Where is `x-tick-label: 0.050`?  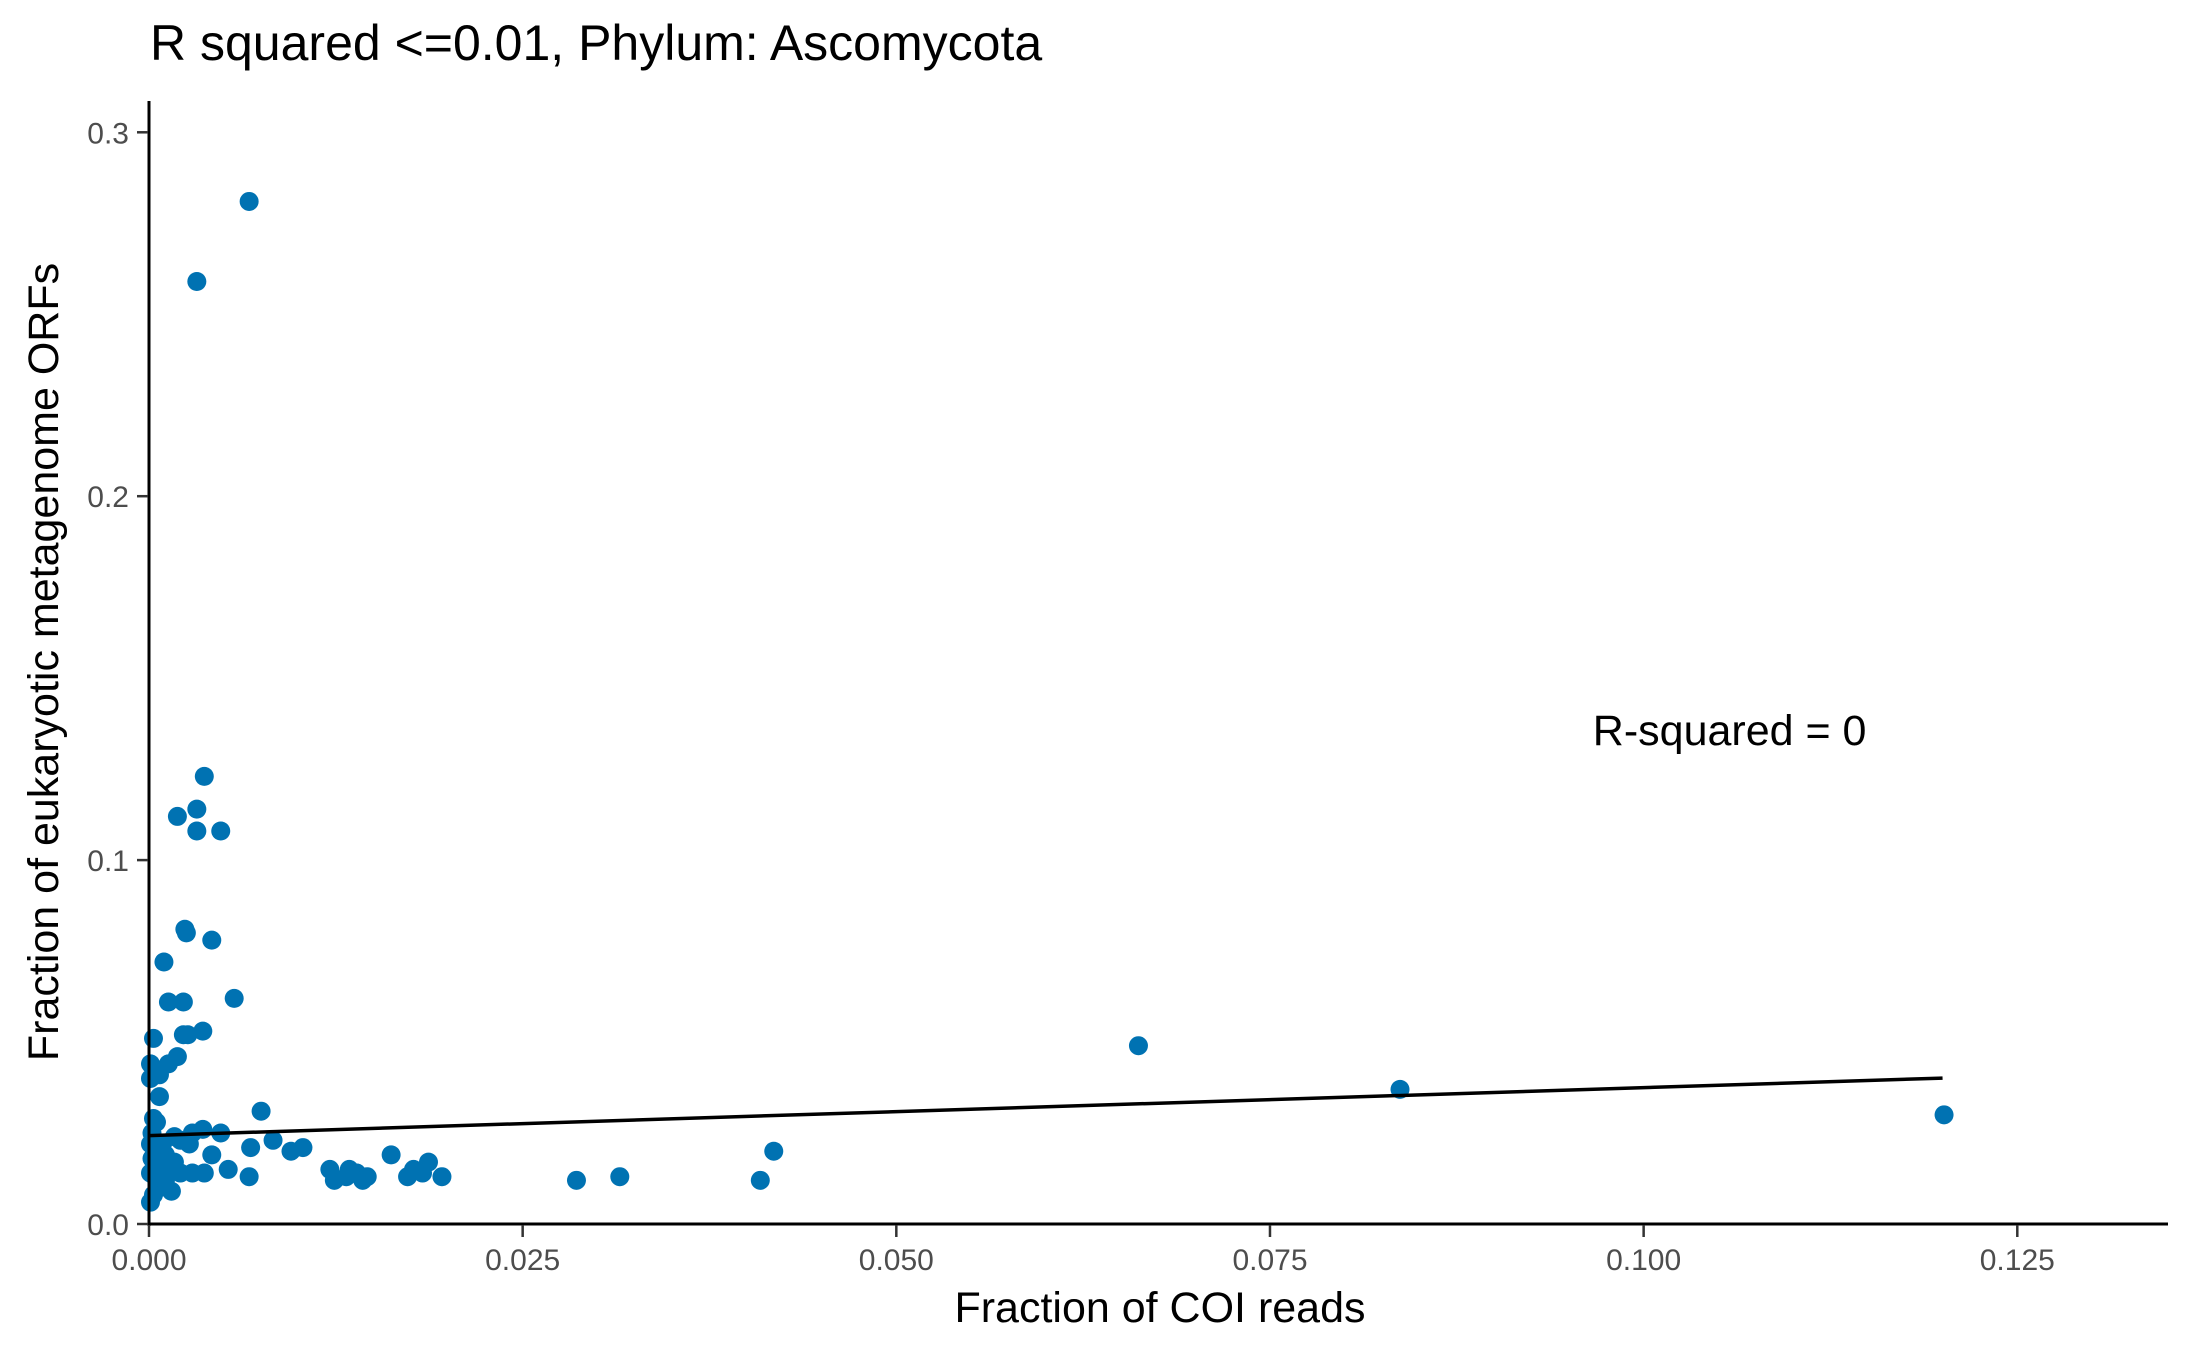
x-tick-label: 0.050 is located at coordinates (896, 1260).